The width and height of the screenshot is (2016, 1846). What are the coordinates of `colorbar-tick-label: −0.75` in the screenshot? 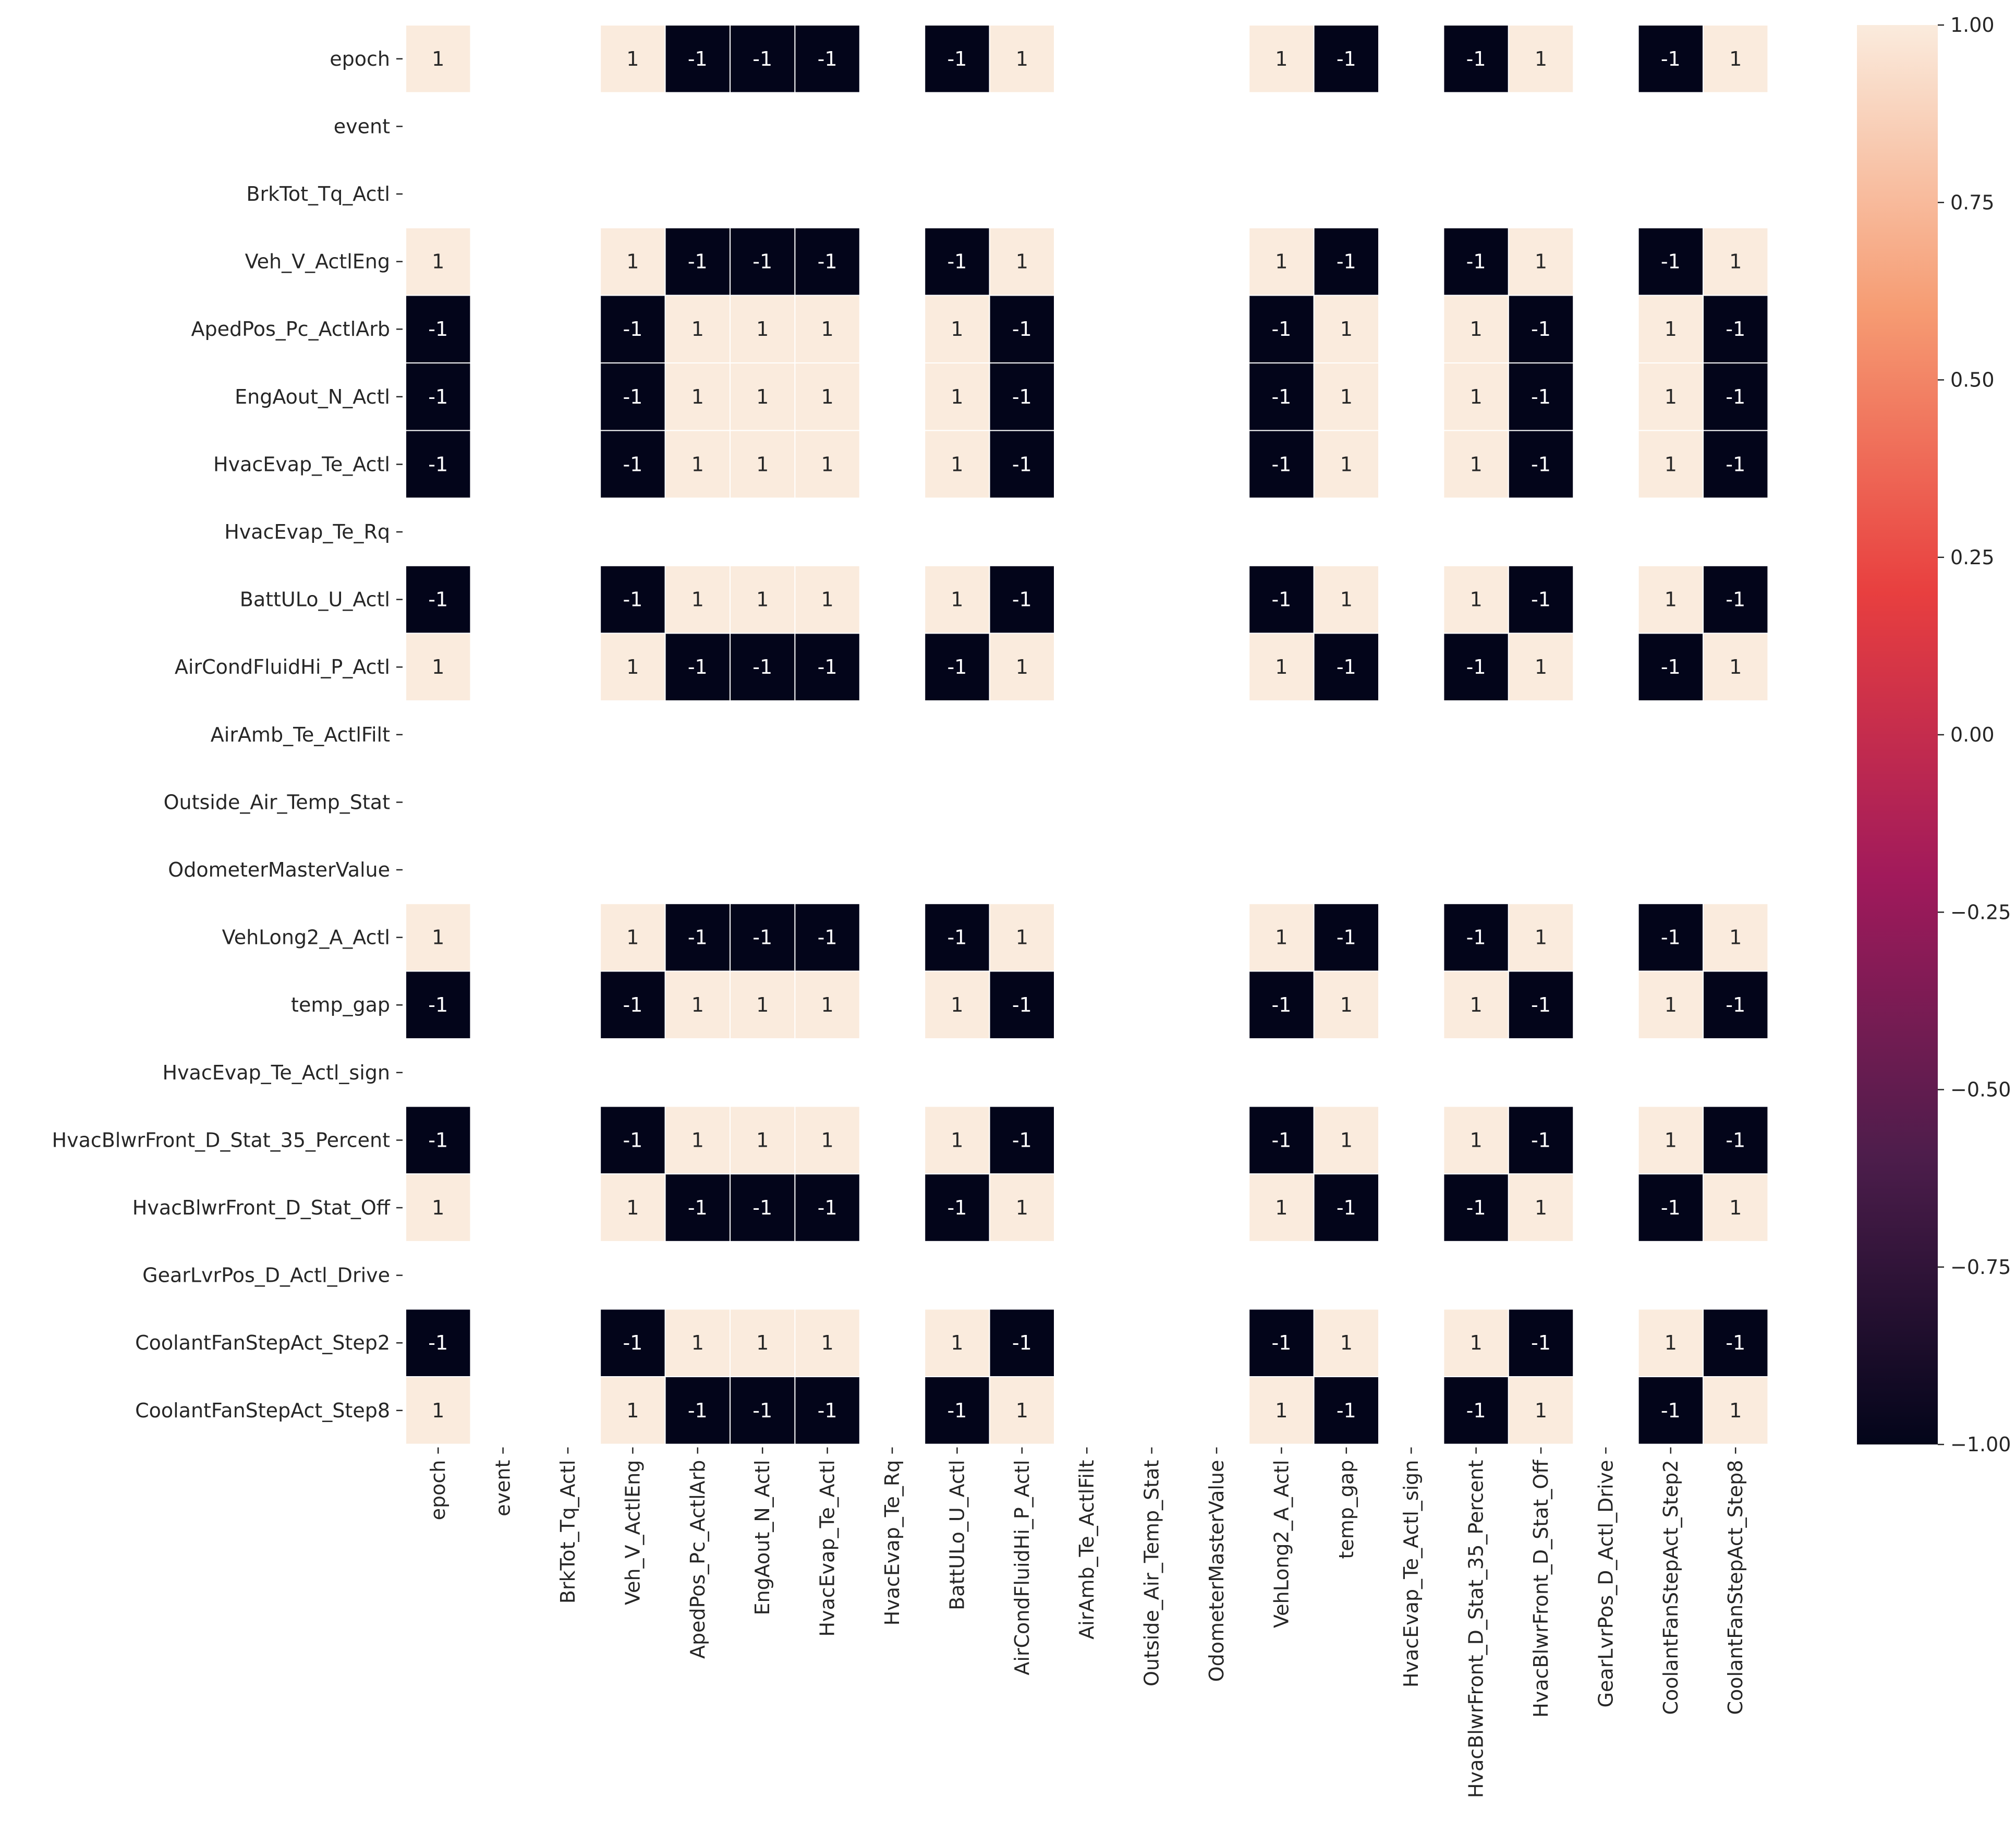 It's located at (1980, 1267).